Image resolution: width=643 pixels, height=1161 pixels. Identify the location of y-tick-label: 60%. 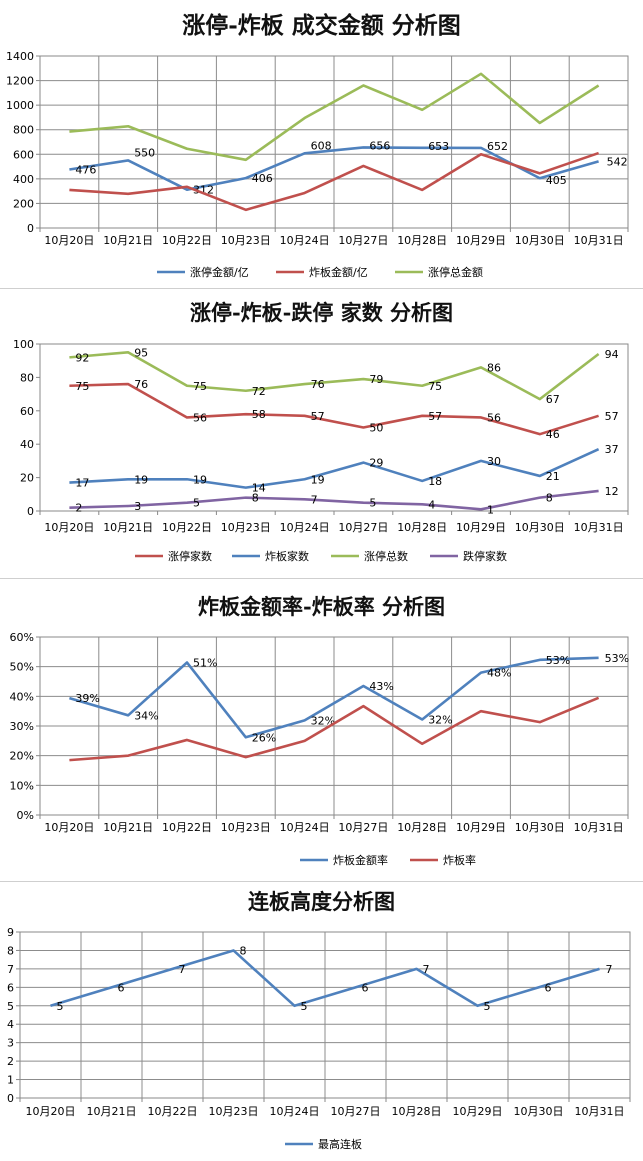
(22, 637).